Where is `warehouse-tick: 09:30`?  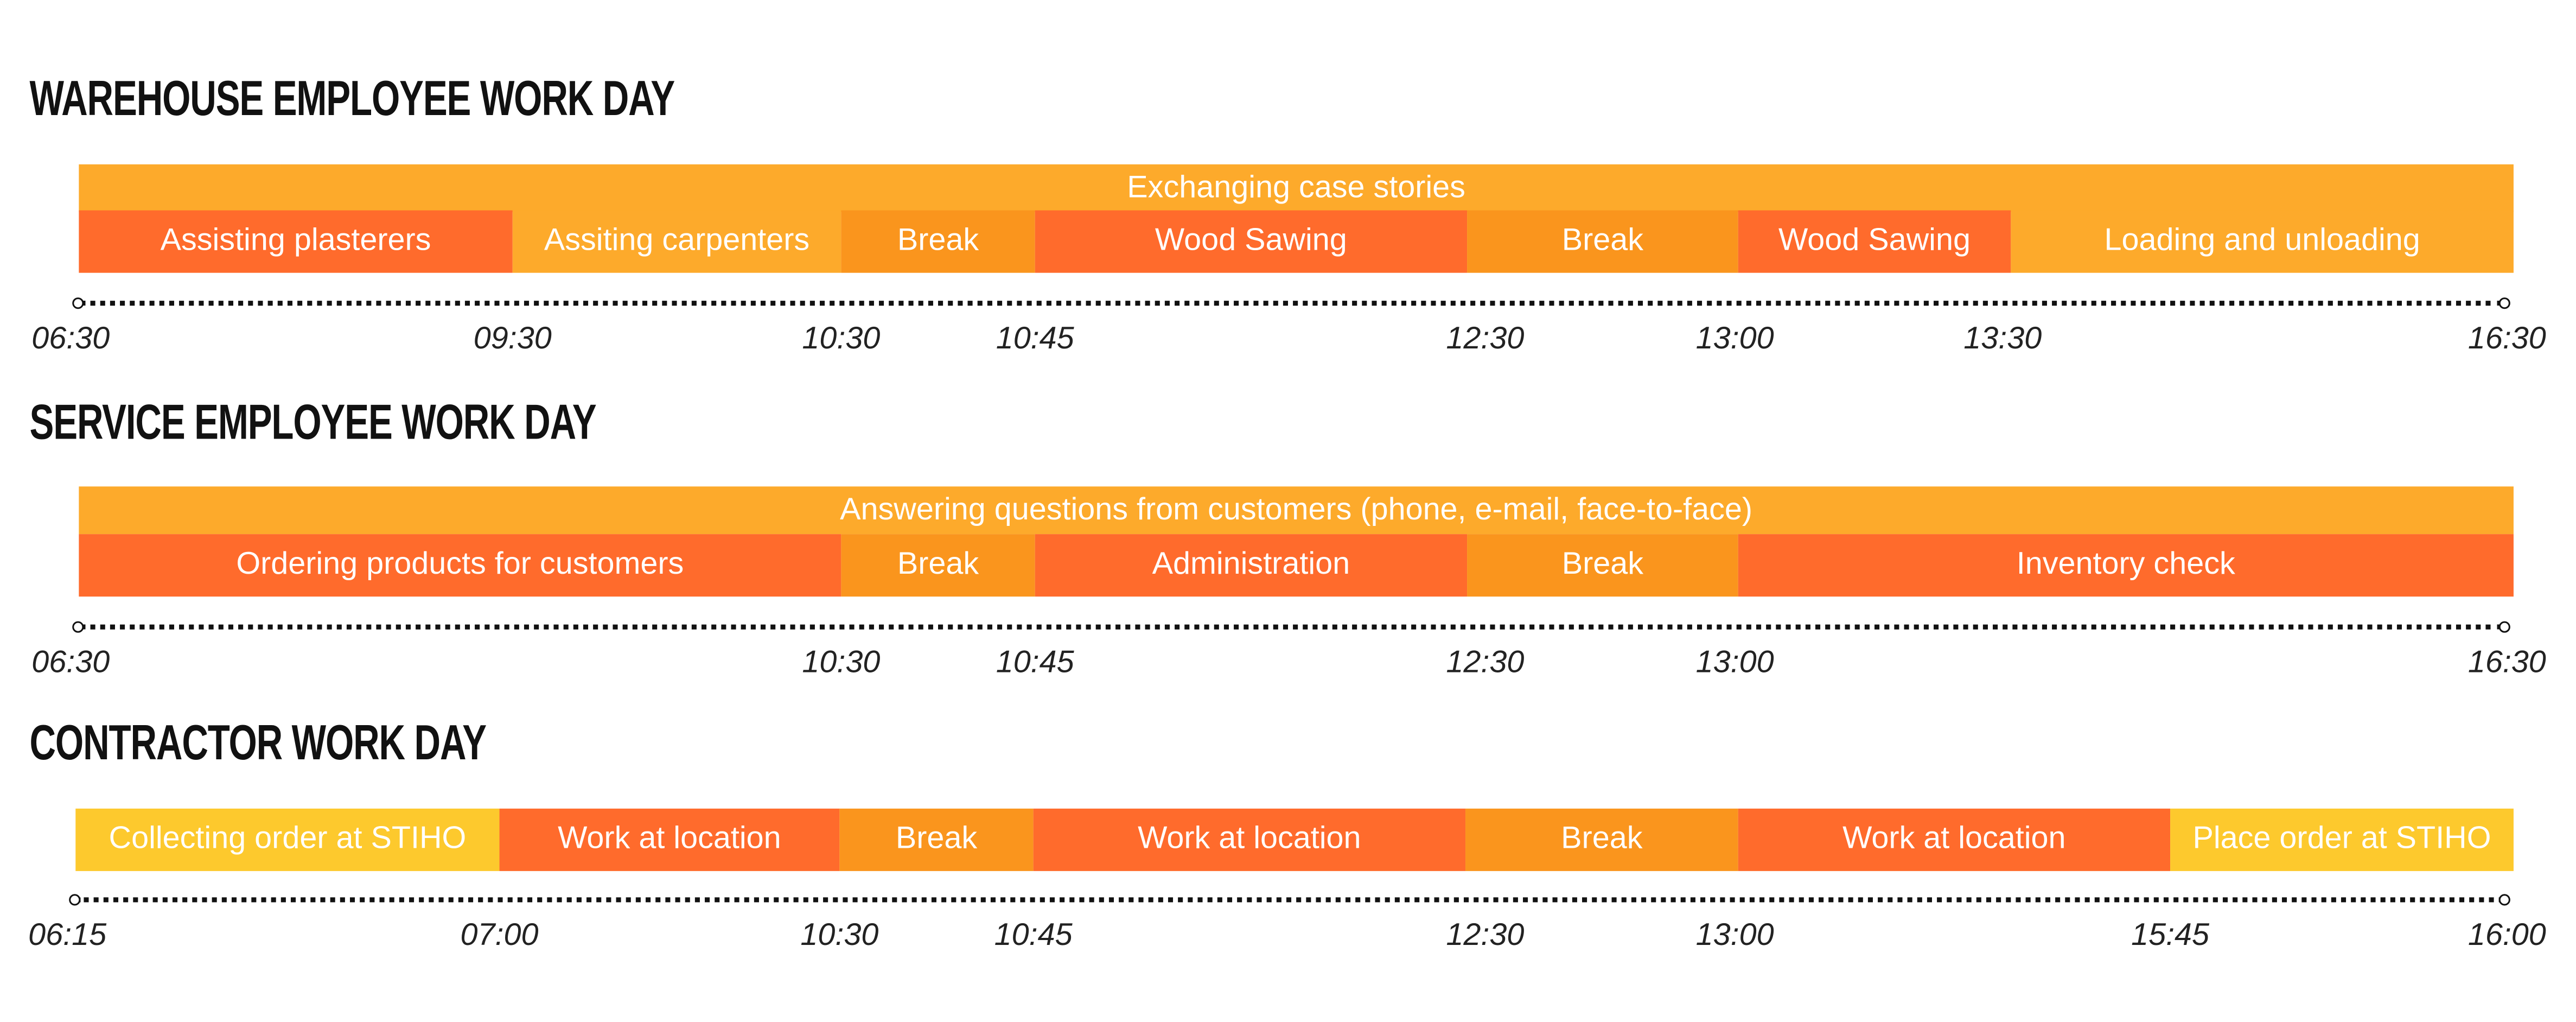
warehouse-tick: 09:30 is located at coordinates (512, 339).